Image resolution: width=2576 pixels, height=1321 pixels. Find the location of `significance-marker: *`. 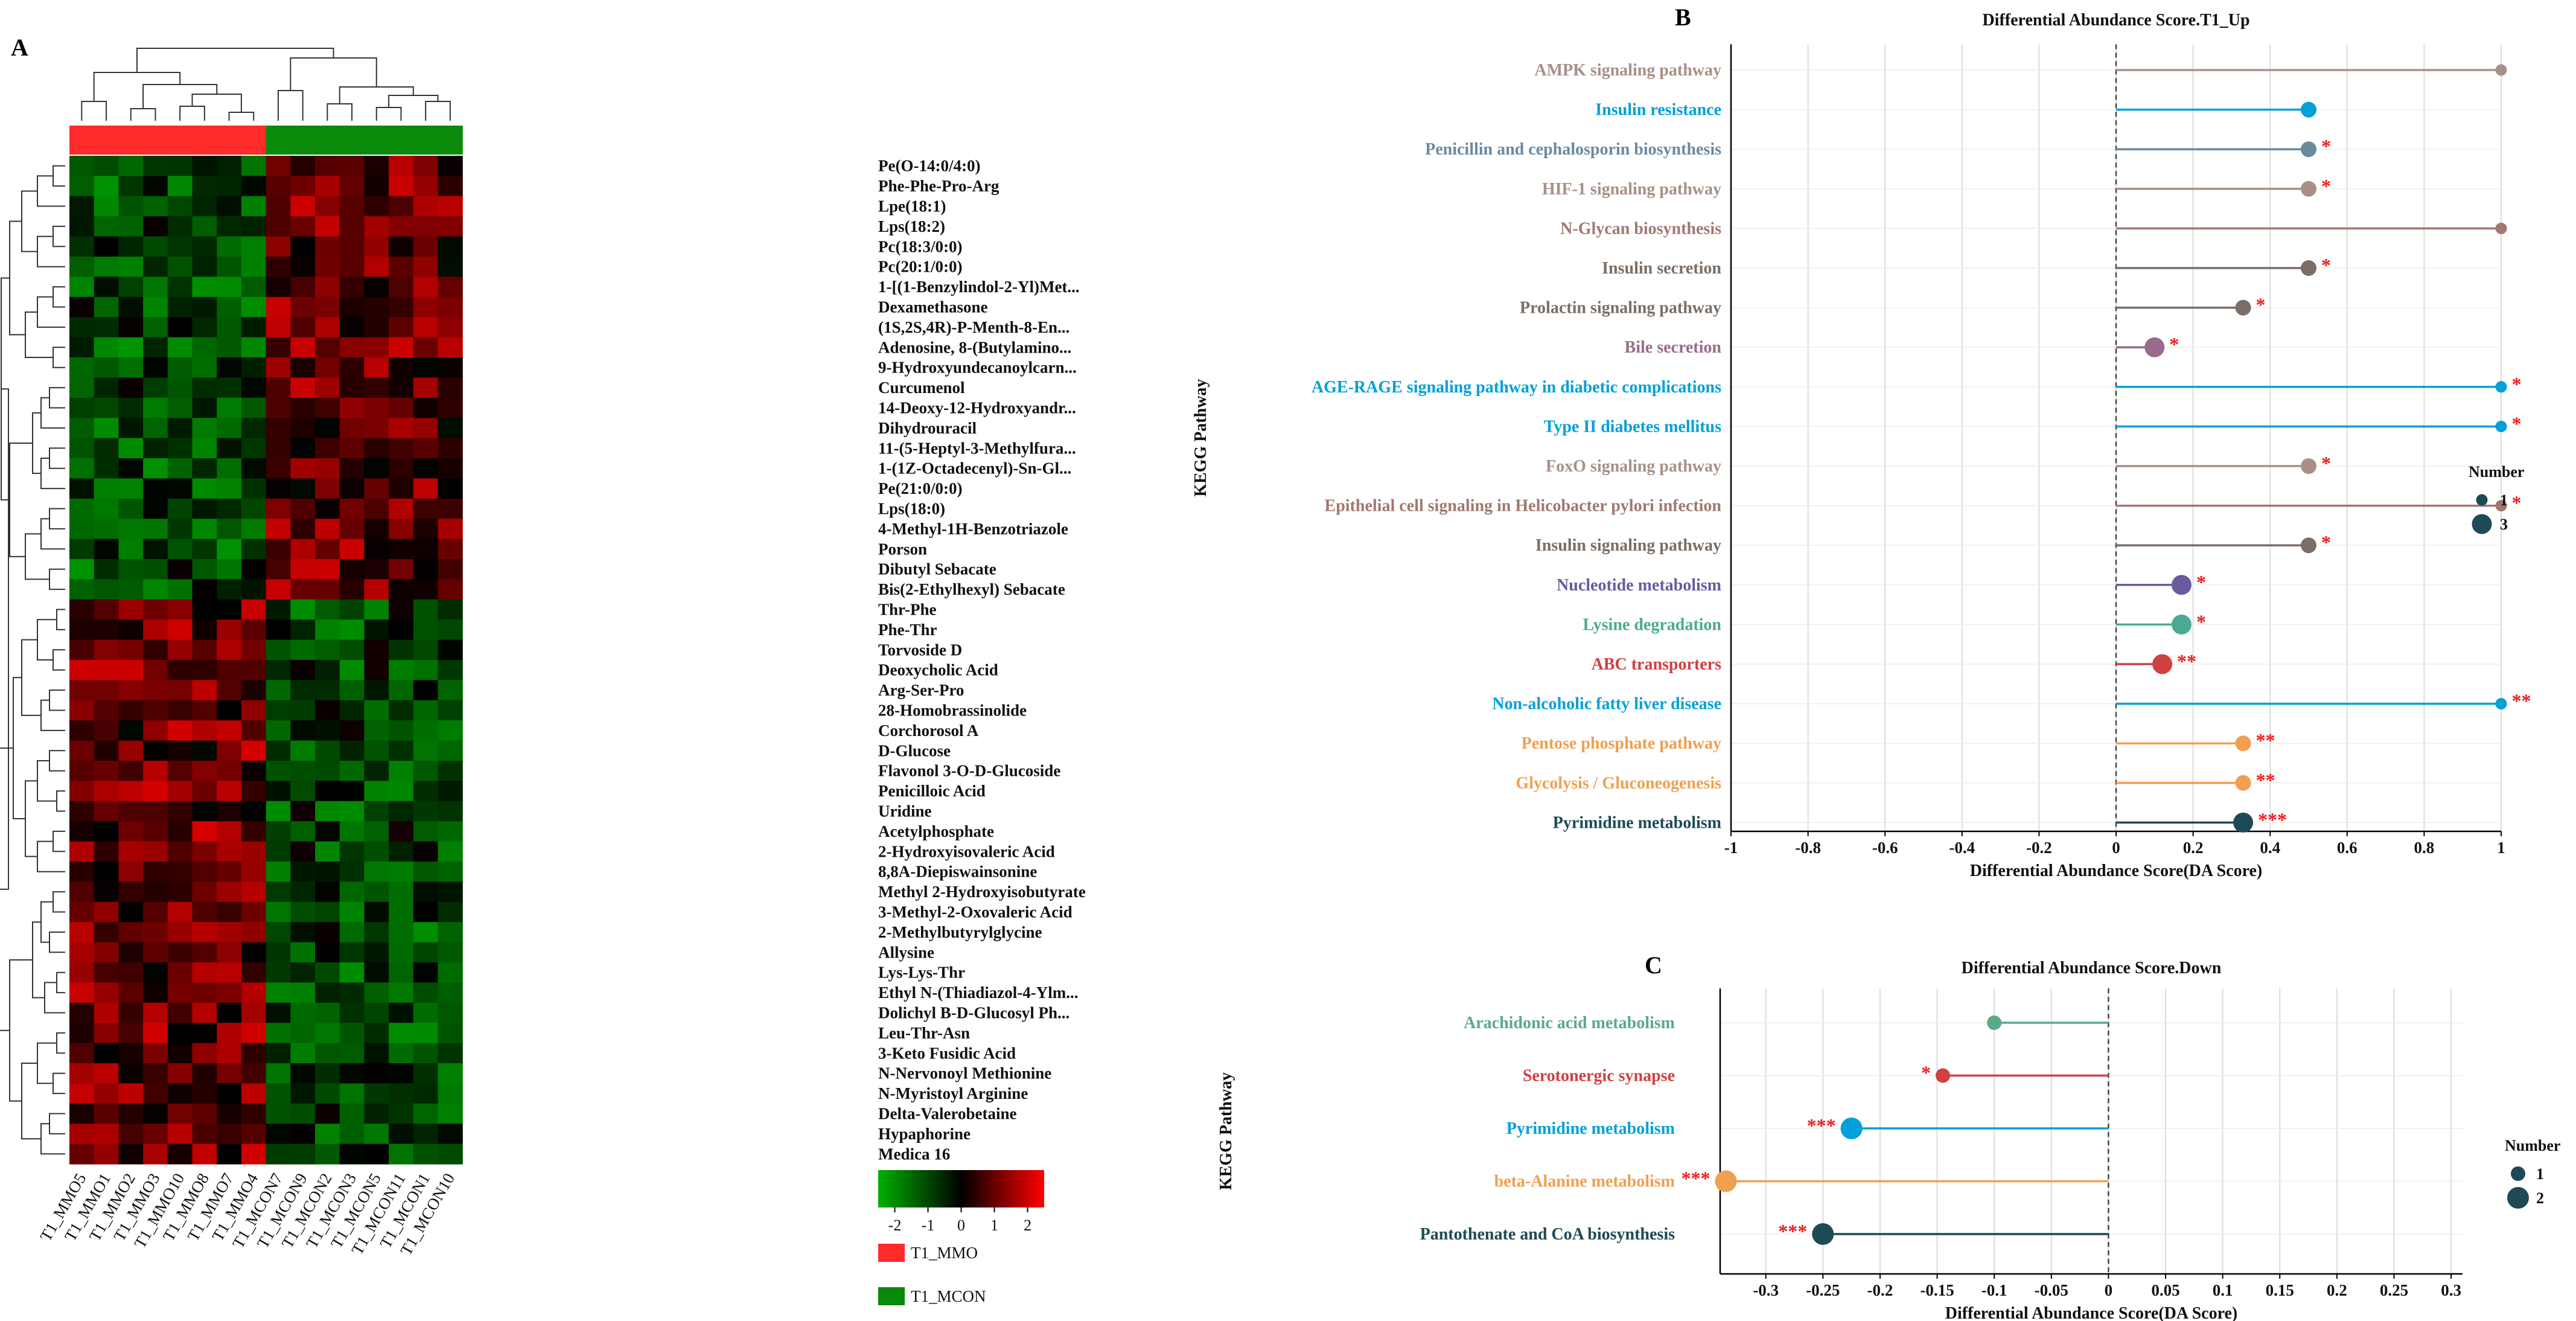

significance-marker: * is located at coordinates (2326, 186).